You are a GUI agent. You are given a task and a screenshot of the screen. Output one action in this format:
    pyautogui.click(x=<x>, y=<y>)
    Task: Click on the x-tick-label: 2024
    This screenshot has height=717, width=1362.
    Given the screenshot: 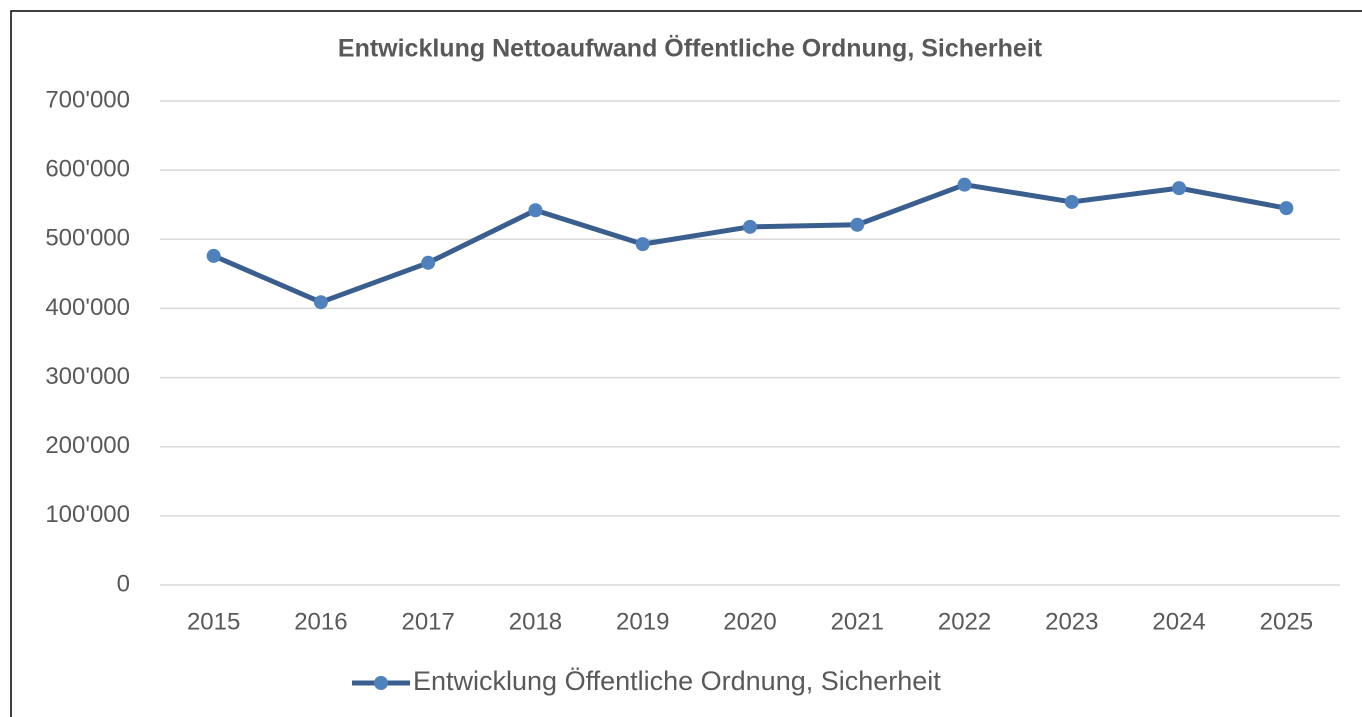 What is the action you would take?
    pyautogui.click(x=1178, y=621)
    